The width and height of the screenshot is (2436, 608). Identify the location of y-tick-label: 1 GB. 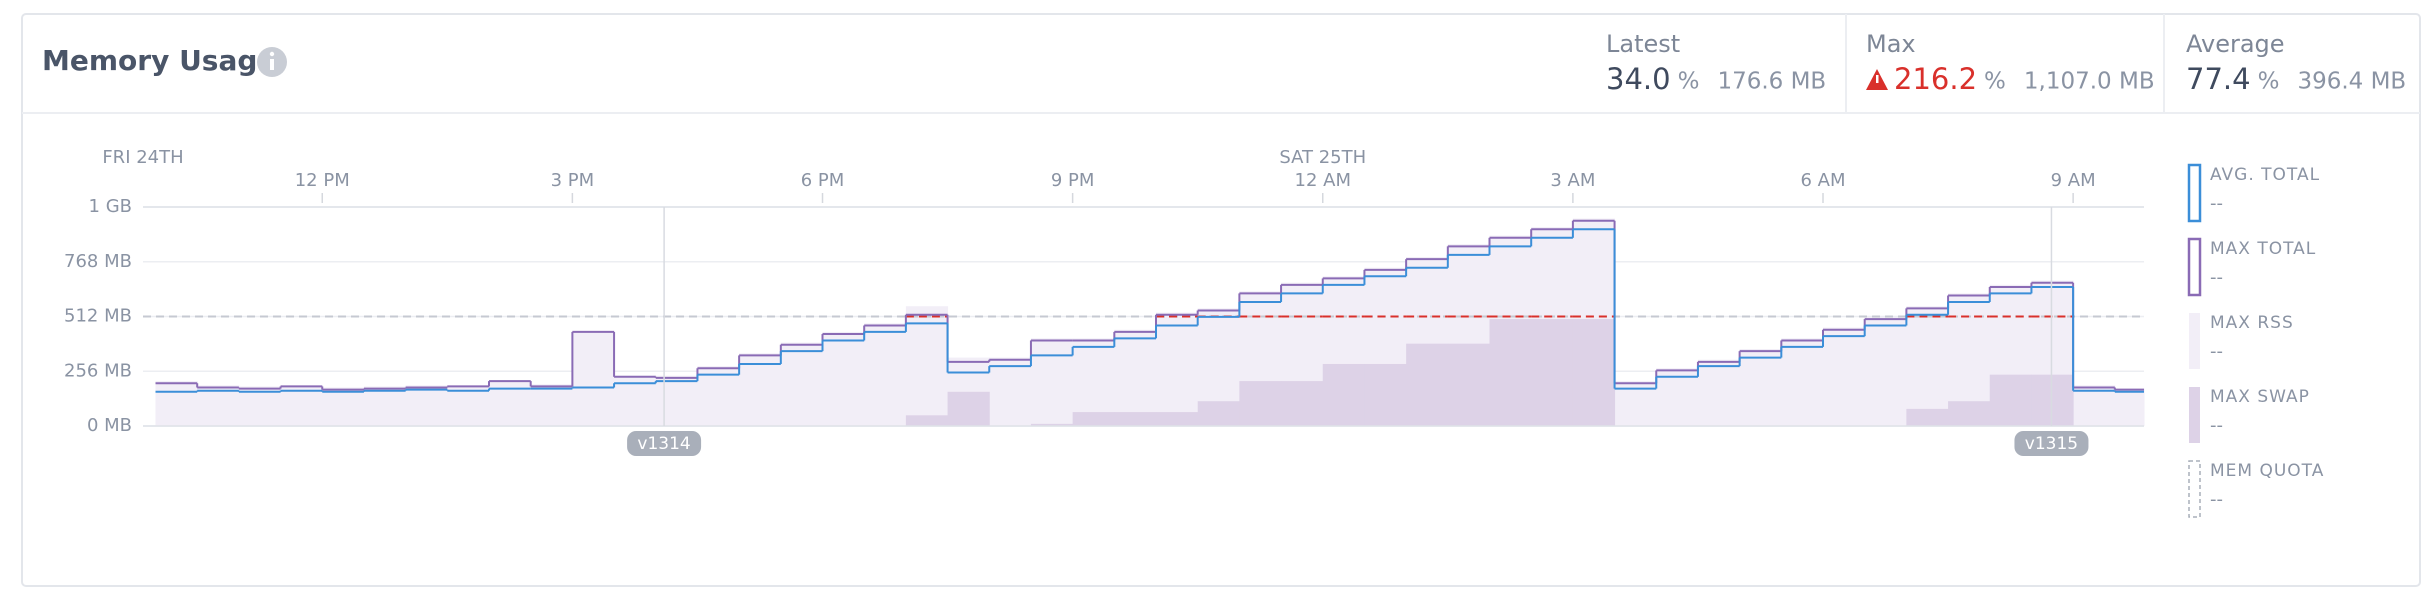
(110, 206).